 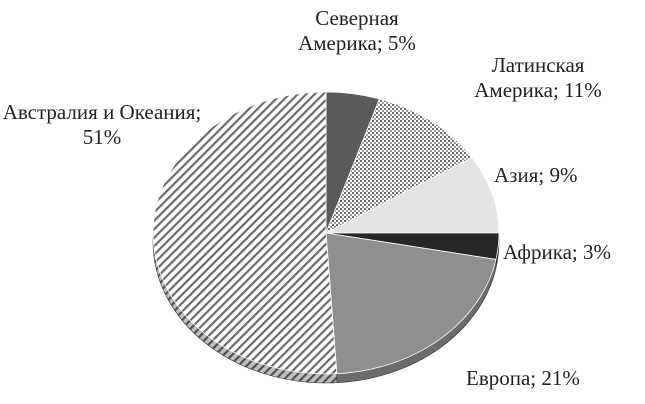 I want to click on slice-label: Европа; 21%, so click(x=523, y=378).